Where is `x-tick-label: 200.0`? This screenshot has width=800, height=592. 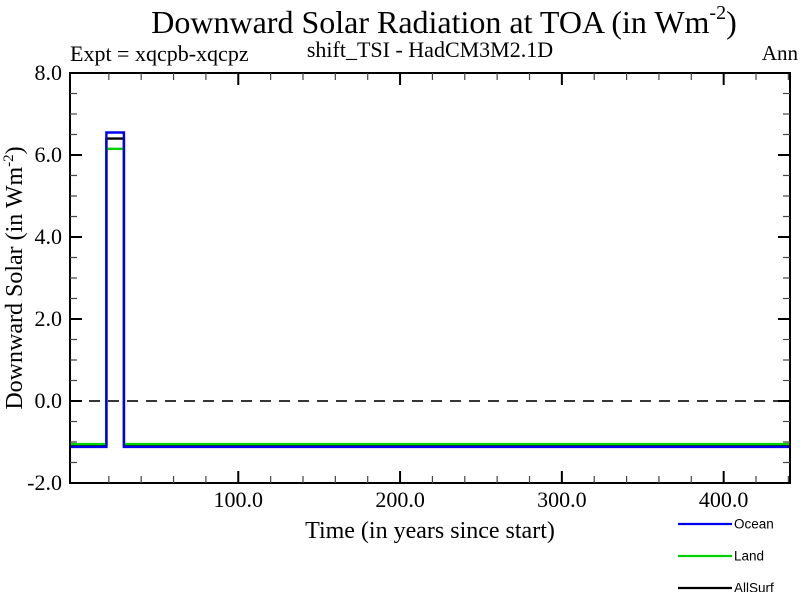
x-tick-label: 200.0 is located at coordinates (400, 499).